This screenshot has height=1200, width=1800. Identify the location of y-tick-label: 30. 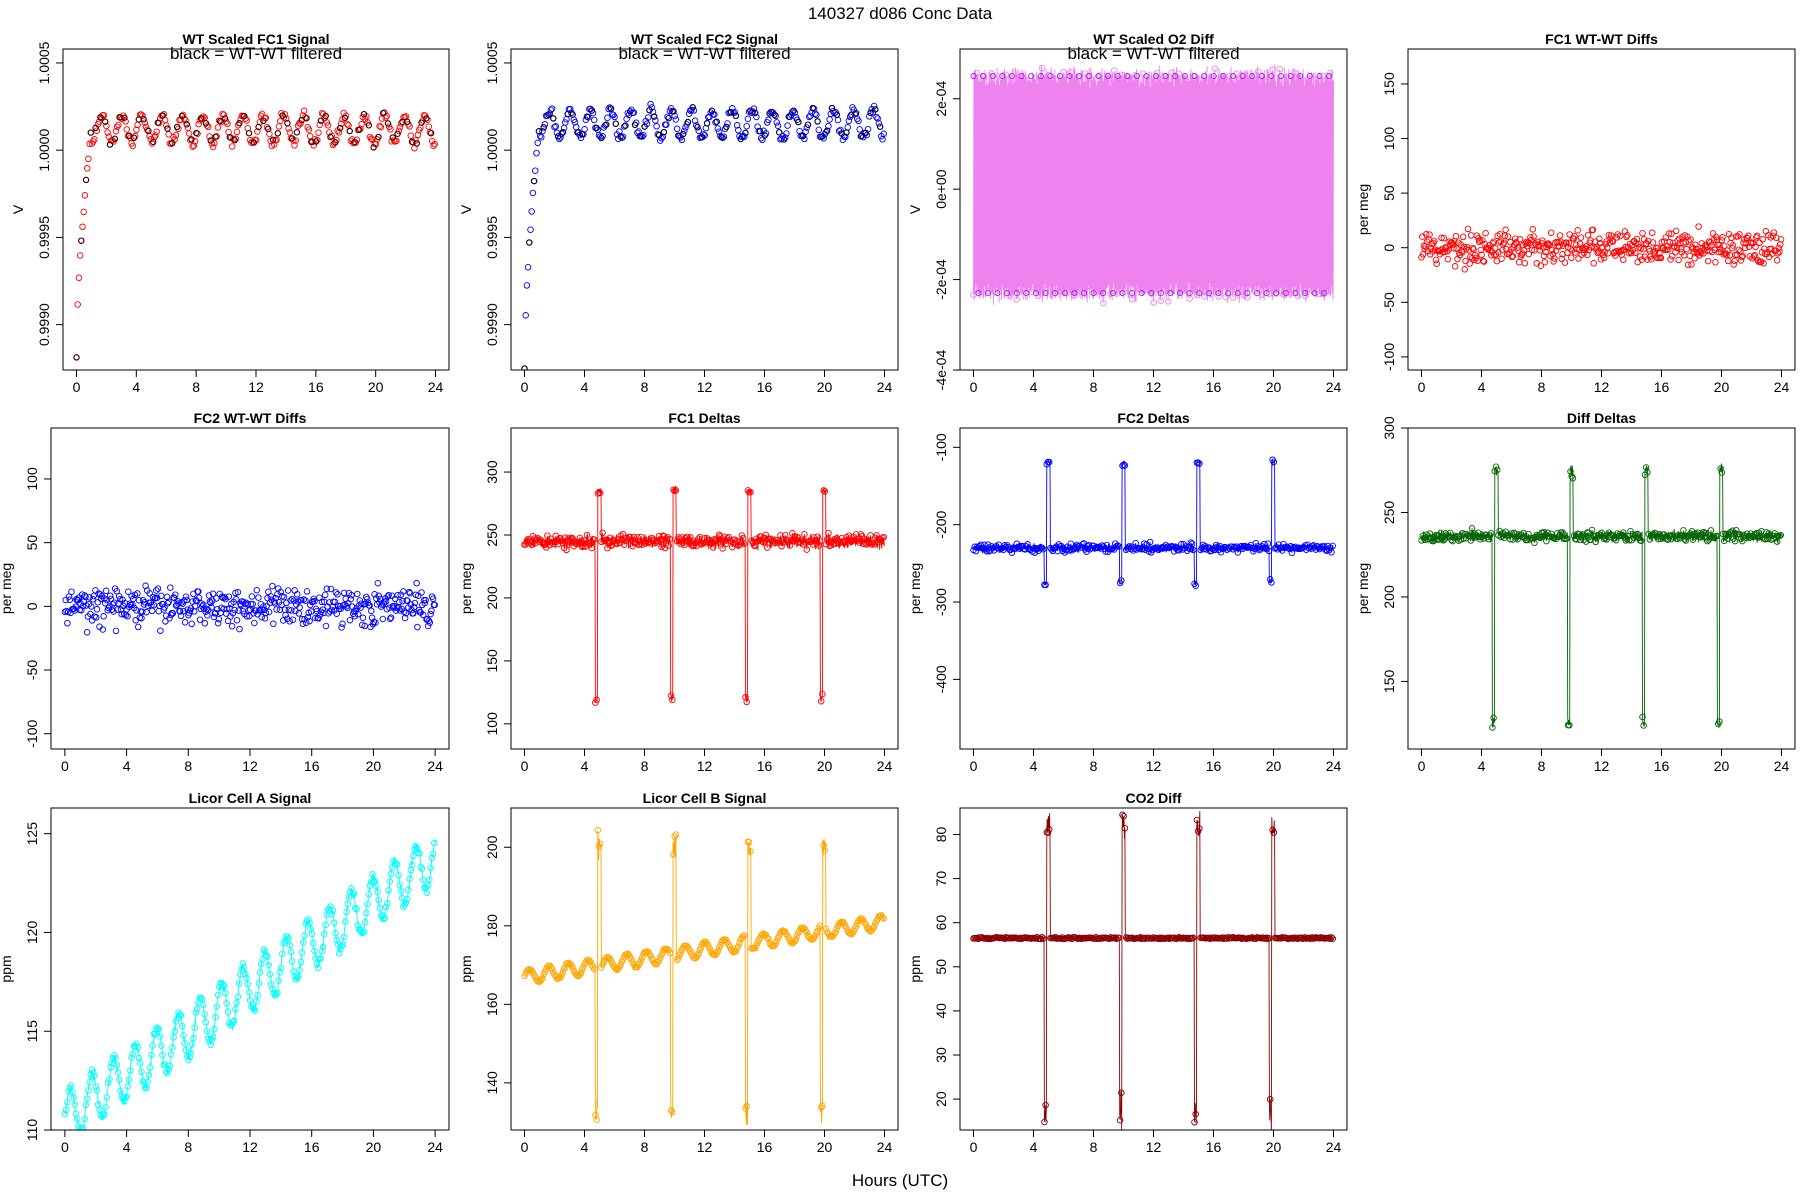
(941, 1055).